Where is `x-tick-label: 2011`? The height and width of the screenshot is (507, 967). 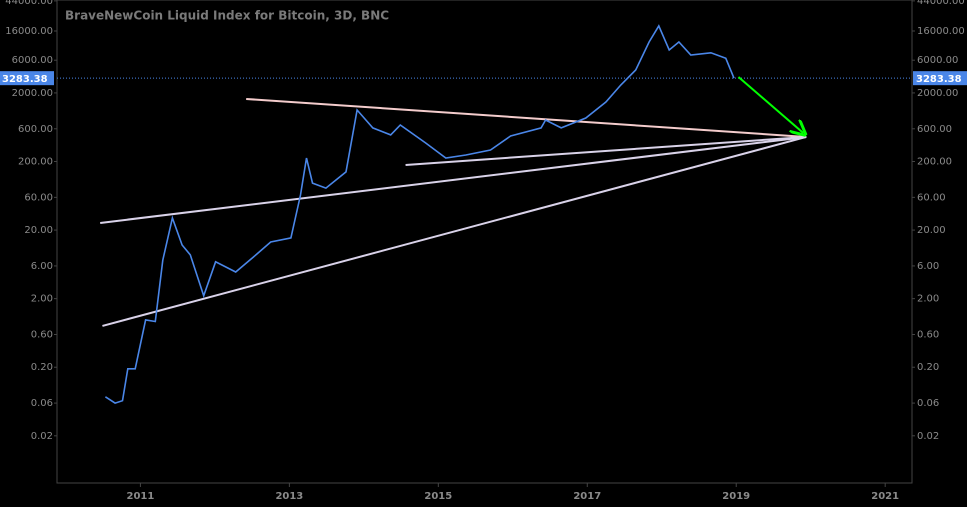
x-tick-label: 2011 is located at coordinates (140, 496).